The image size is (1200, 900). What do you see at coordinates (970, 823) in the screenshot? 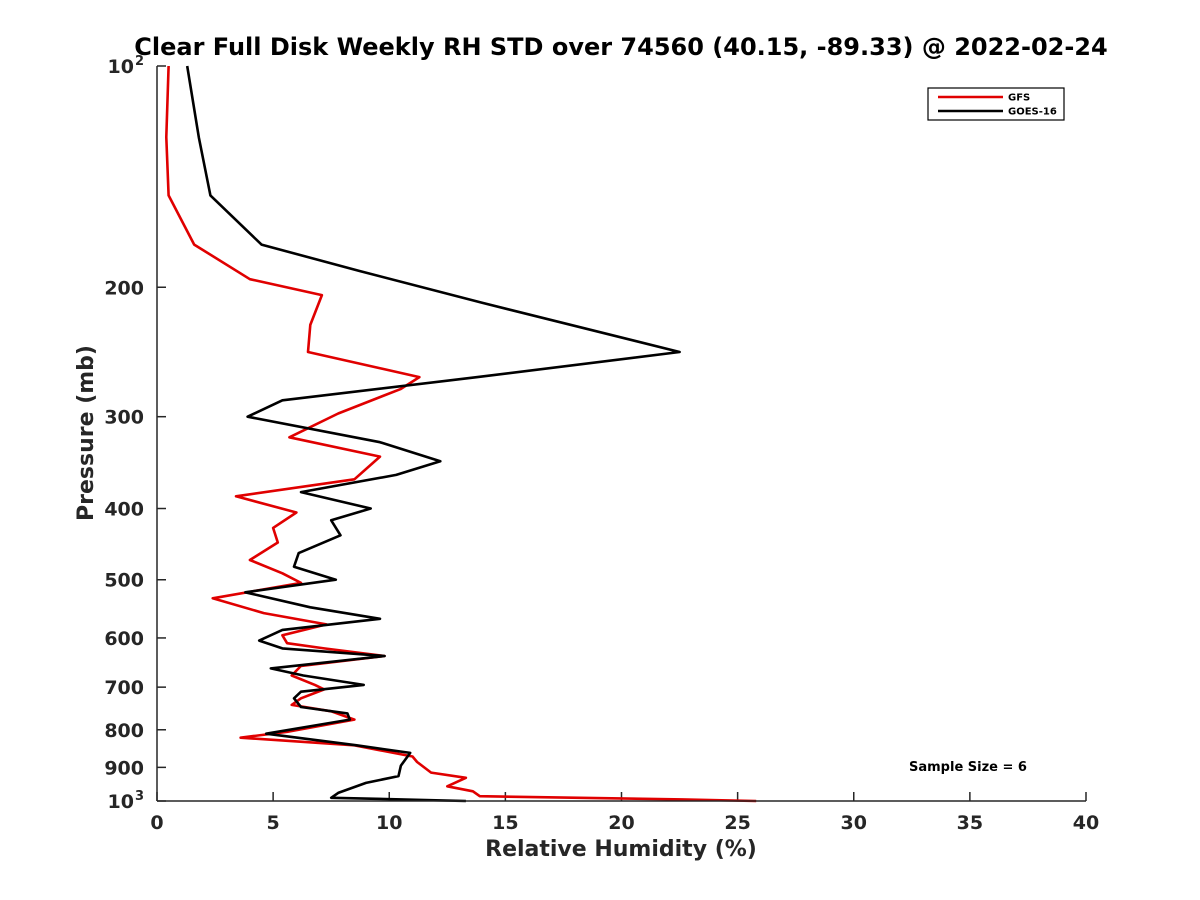
I see `x-tick-label: 35` at bounding box center [970, 823].